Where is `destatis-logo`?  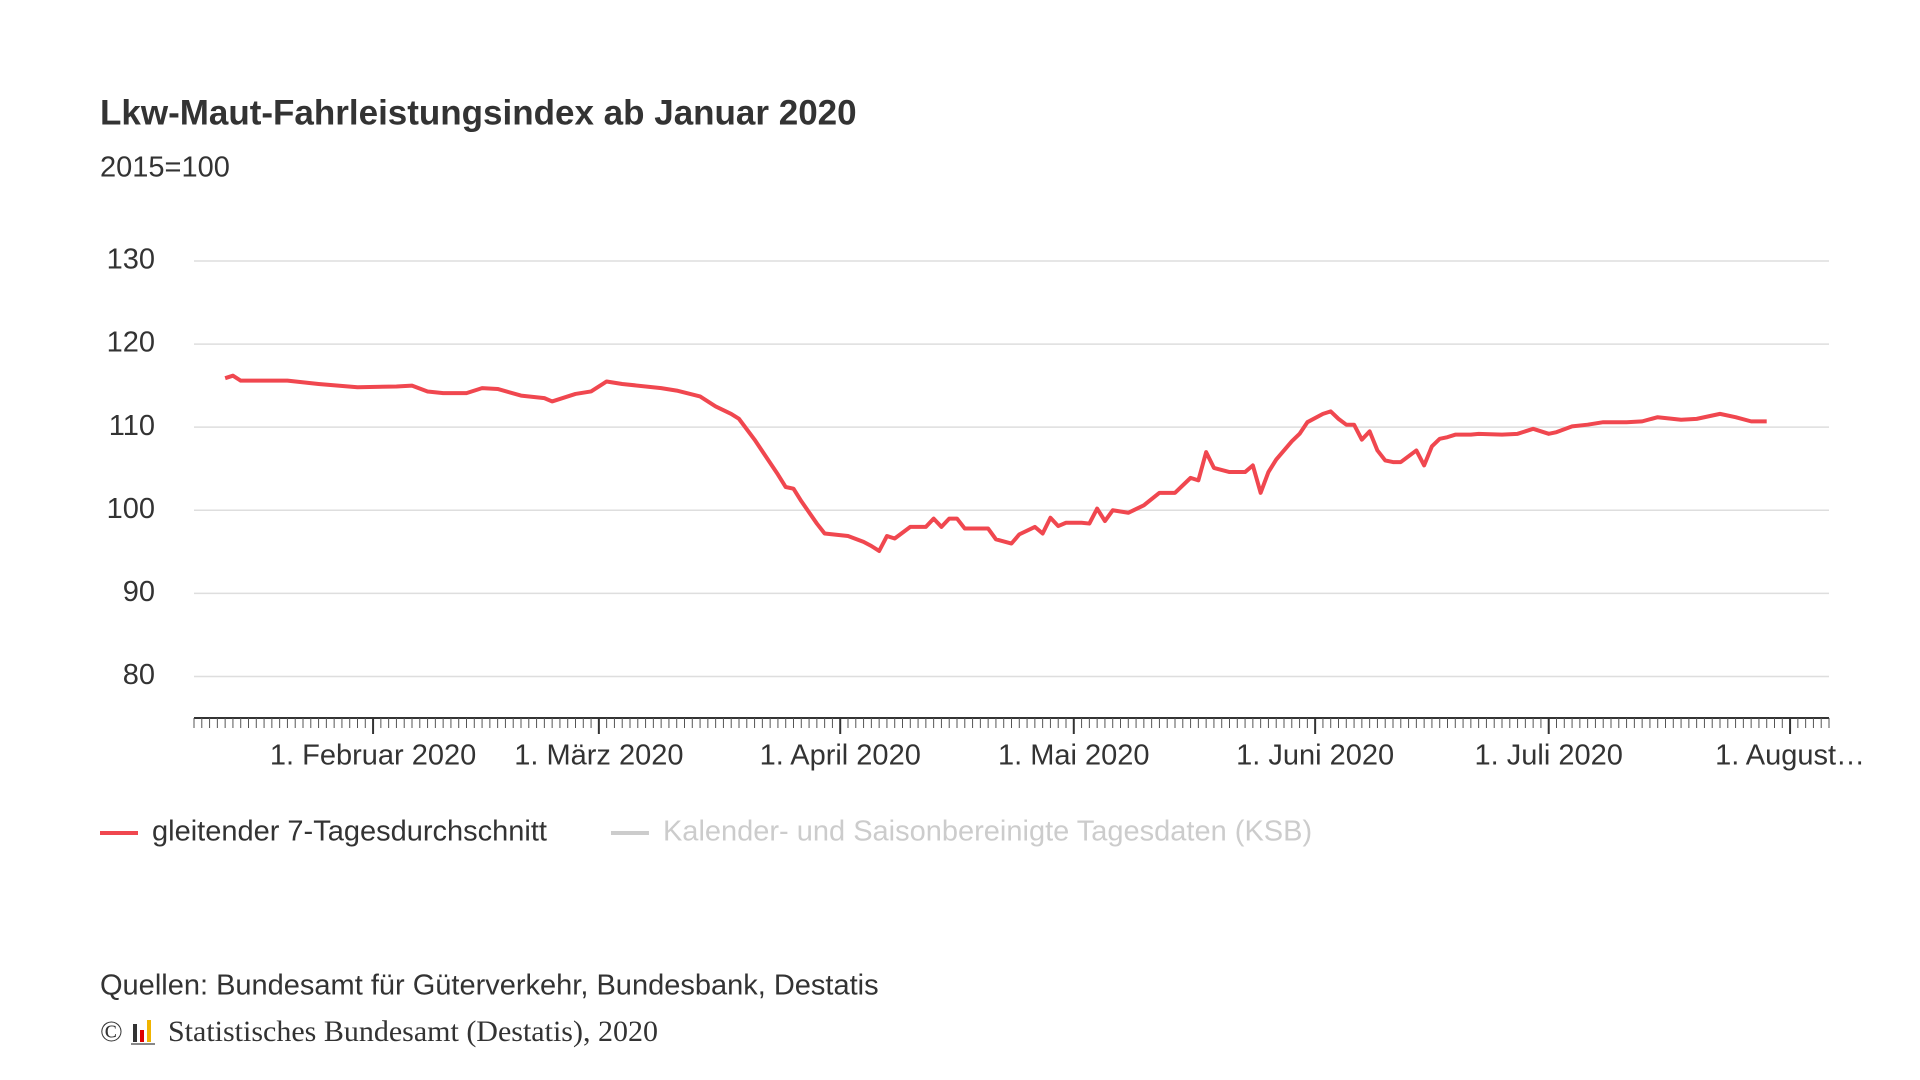 destatis-logo is located at coordinates (143, 1032).